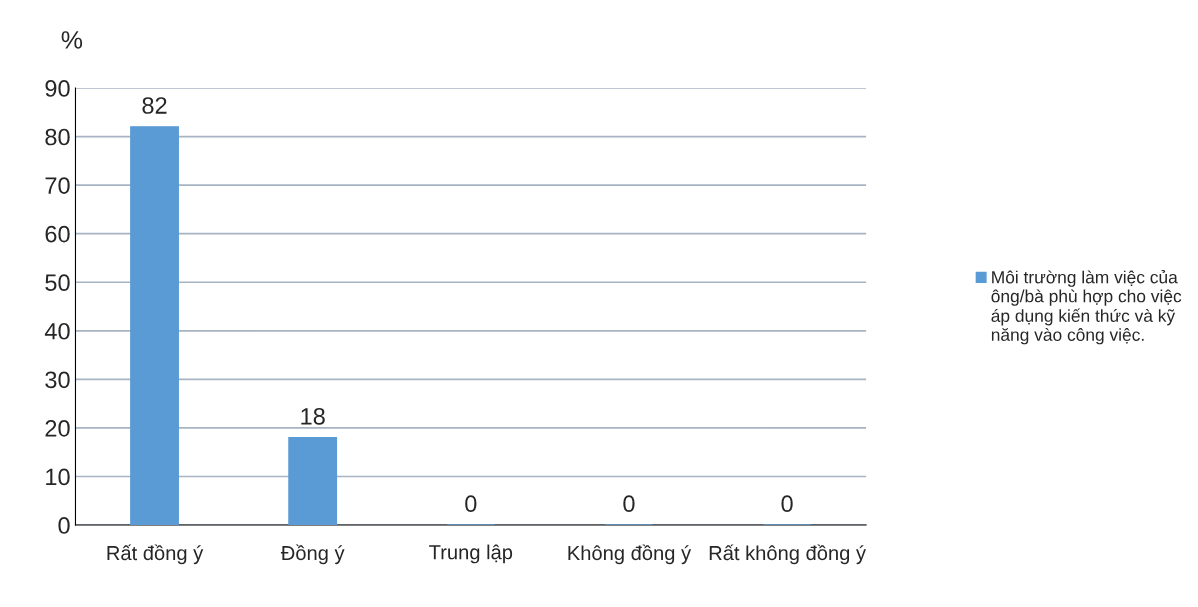 The width and height of the screenshot is (1198, 607). Describe the element at coordinates (471, 554) in the screenshot. I see `x-tick-label: Trung lập` at that location.